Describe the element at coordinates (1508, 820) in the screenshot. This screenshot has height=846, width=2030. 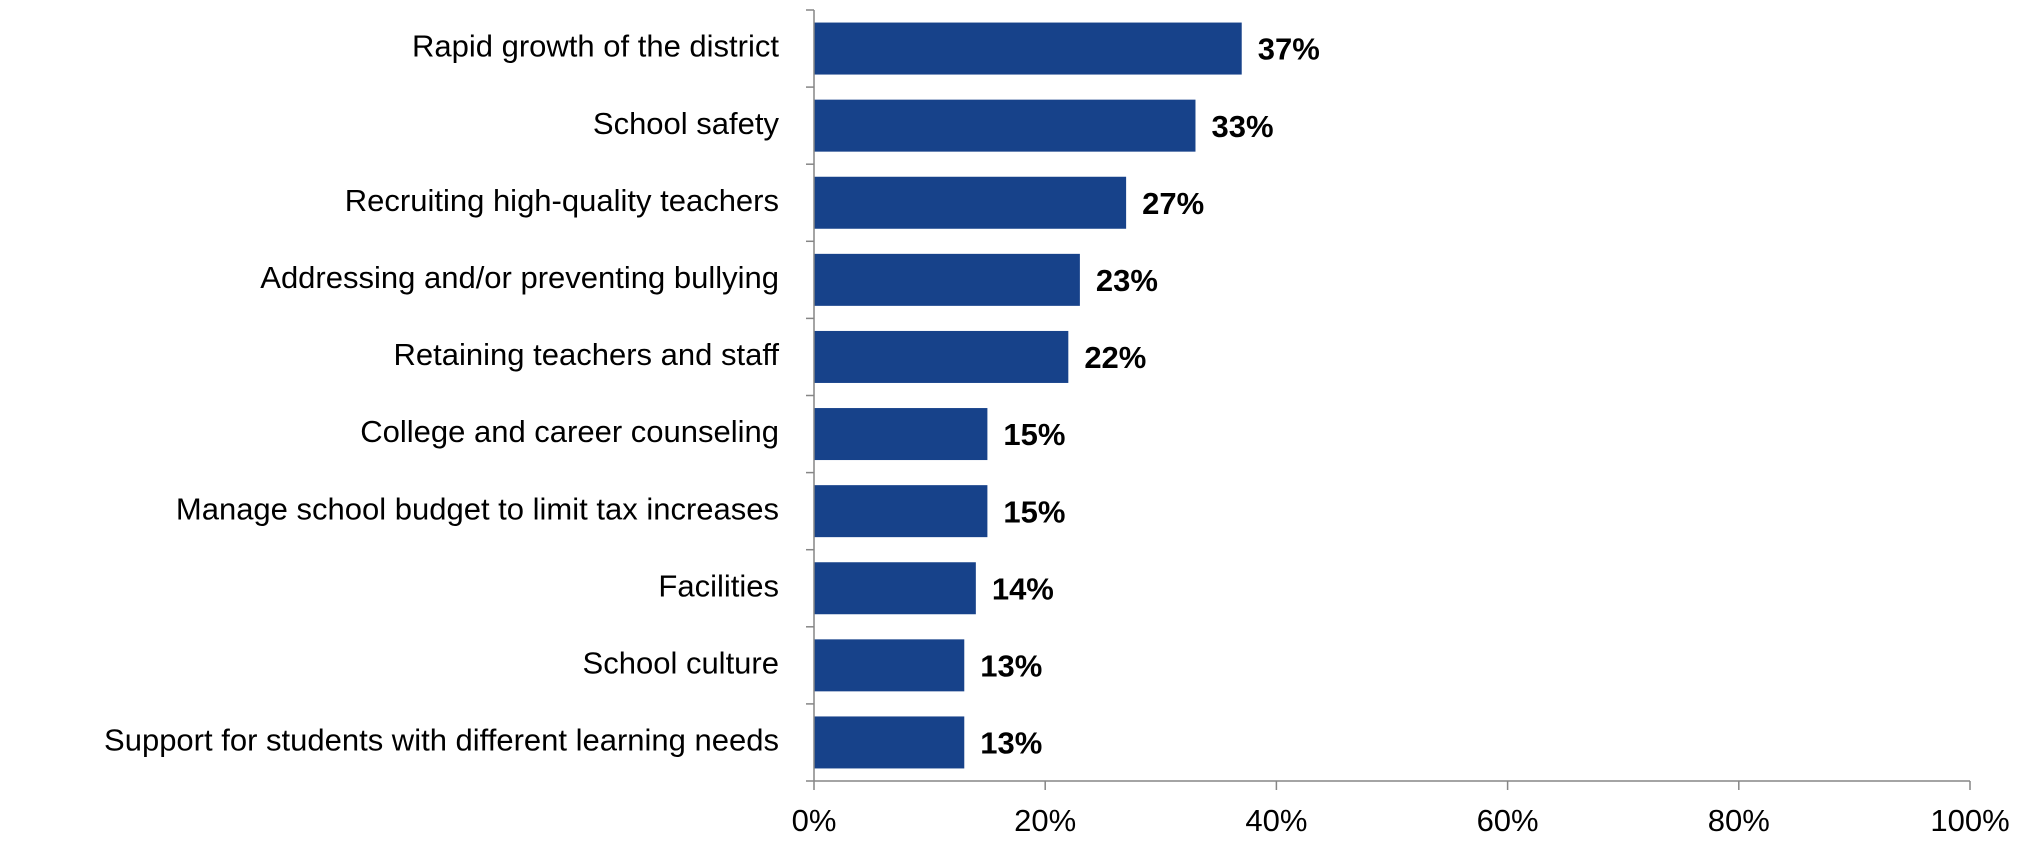
I see `x-tick-label: 60%` at that location.